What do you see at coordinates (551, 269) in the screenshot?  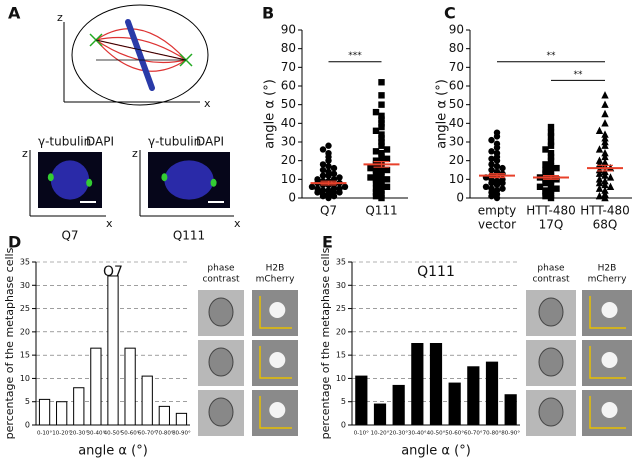 I see `column-header: phase` at bounding box center [551, 269].